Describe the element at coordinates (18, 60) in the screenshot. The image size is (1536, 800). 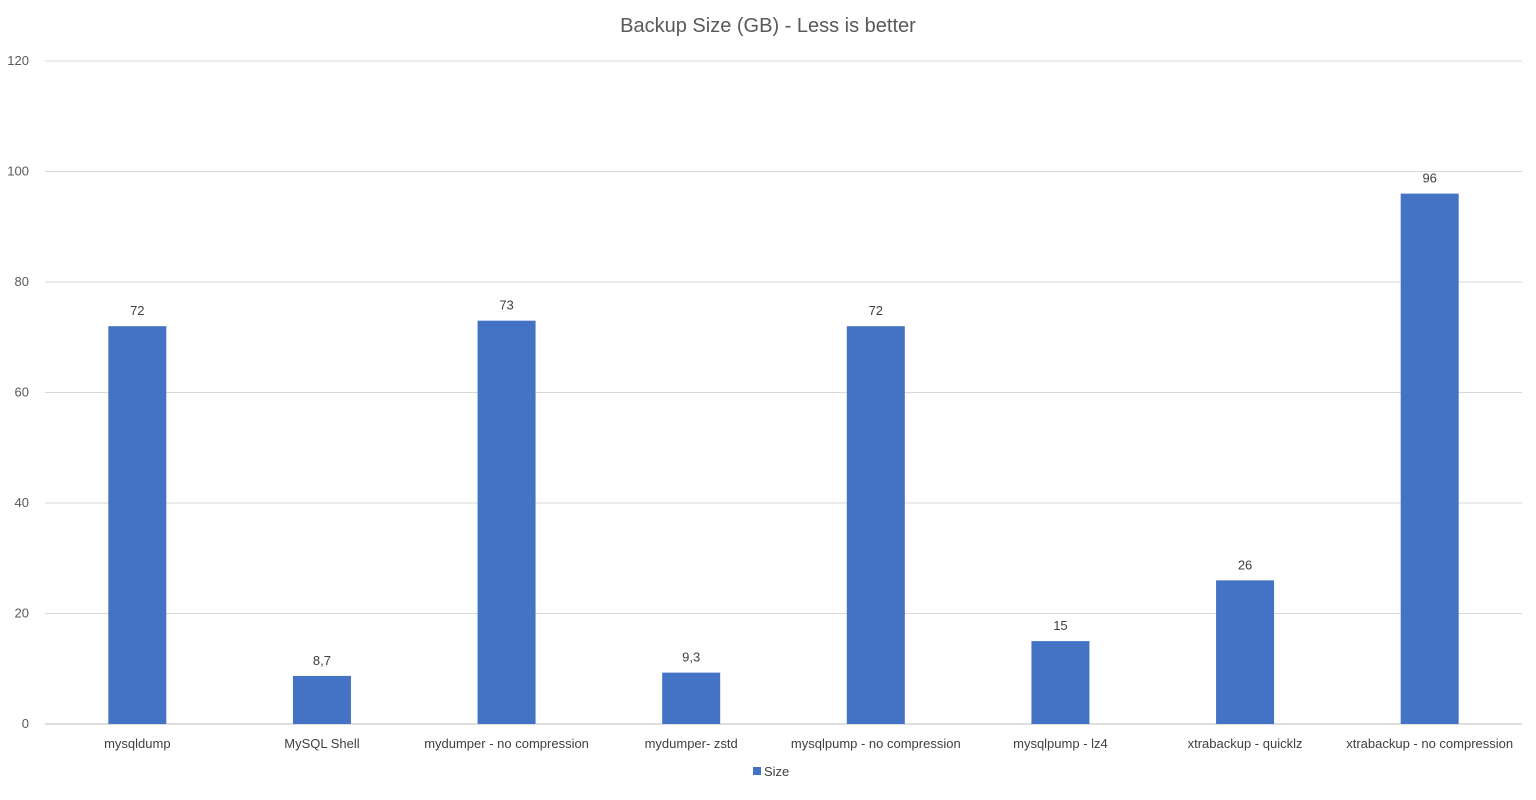
I see `y-tick-label: 120` at that location.